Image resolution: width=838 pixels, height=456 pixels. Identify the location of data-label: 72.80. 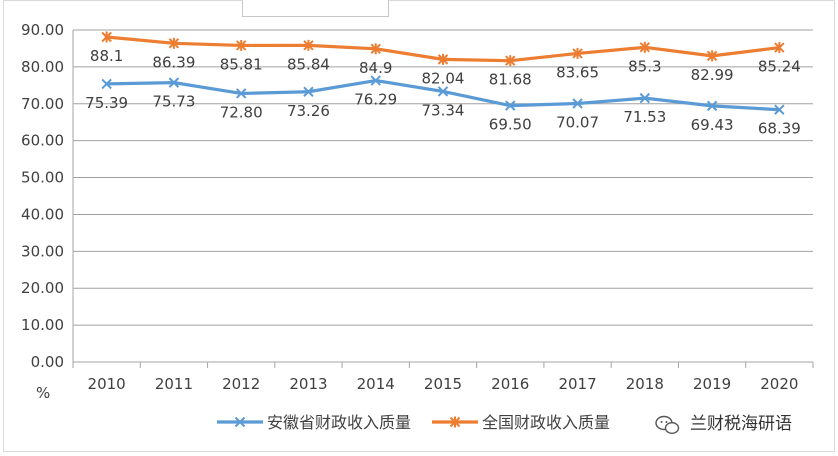
(241, 112).